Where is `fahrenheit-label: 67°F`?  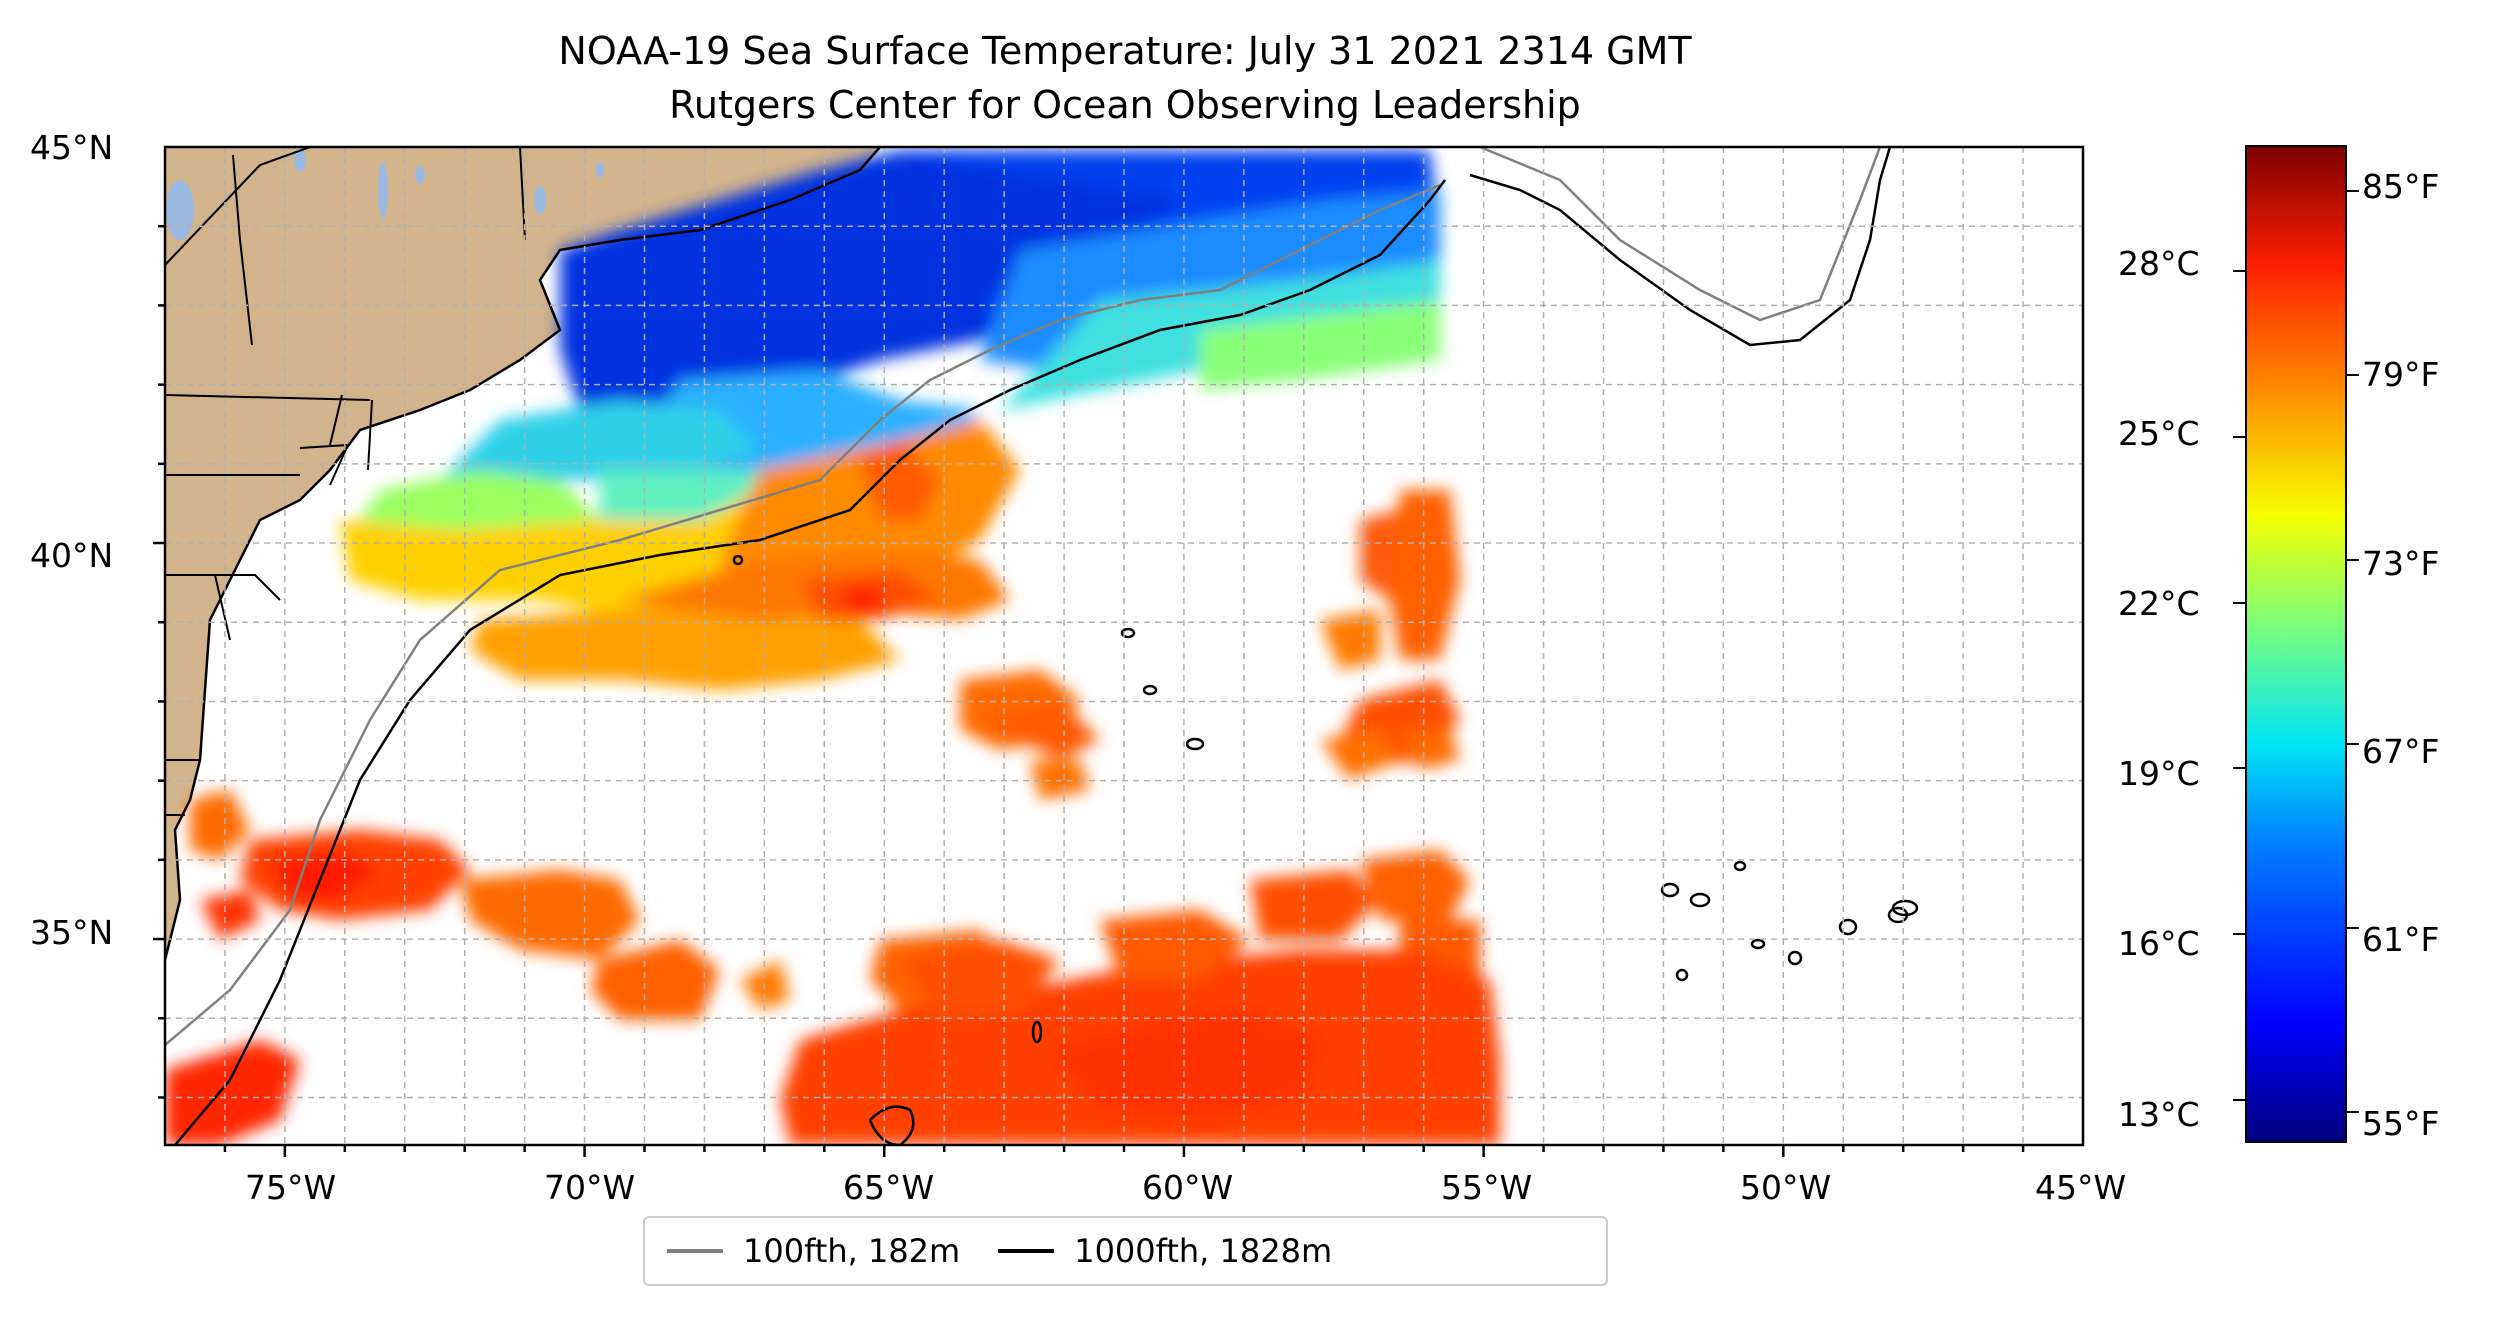 fahrenheit-label: 67°F is located at coordinates (2401, 751).